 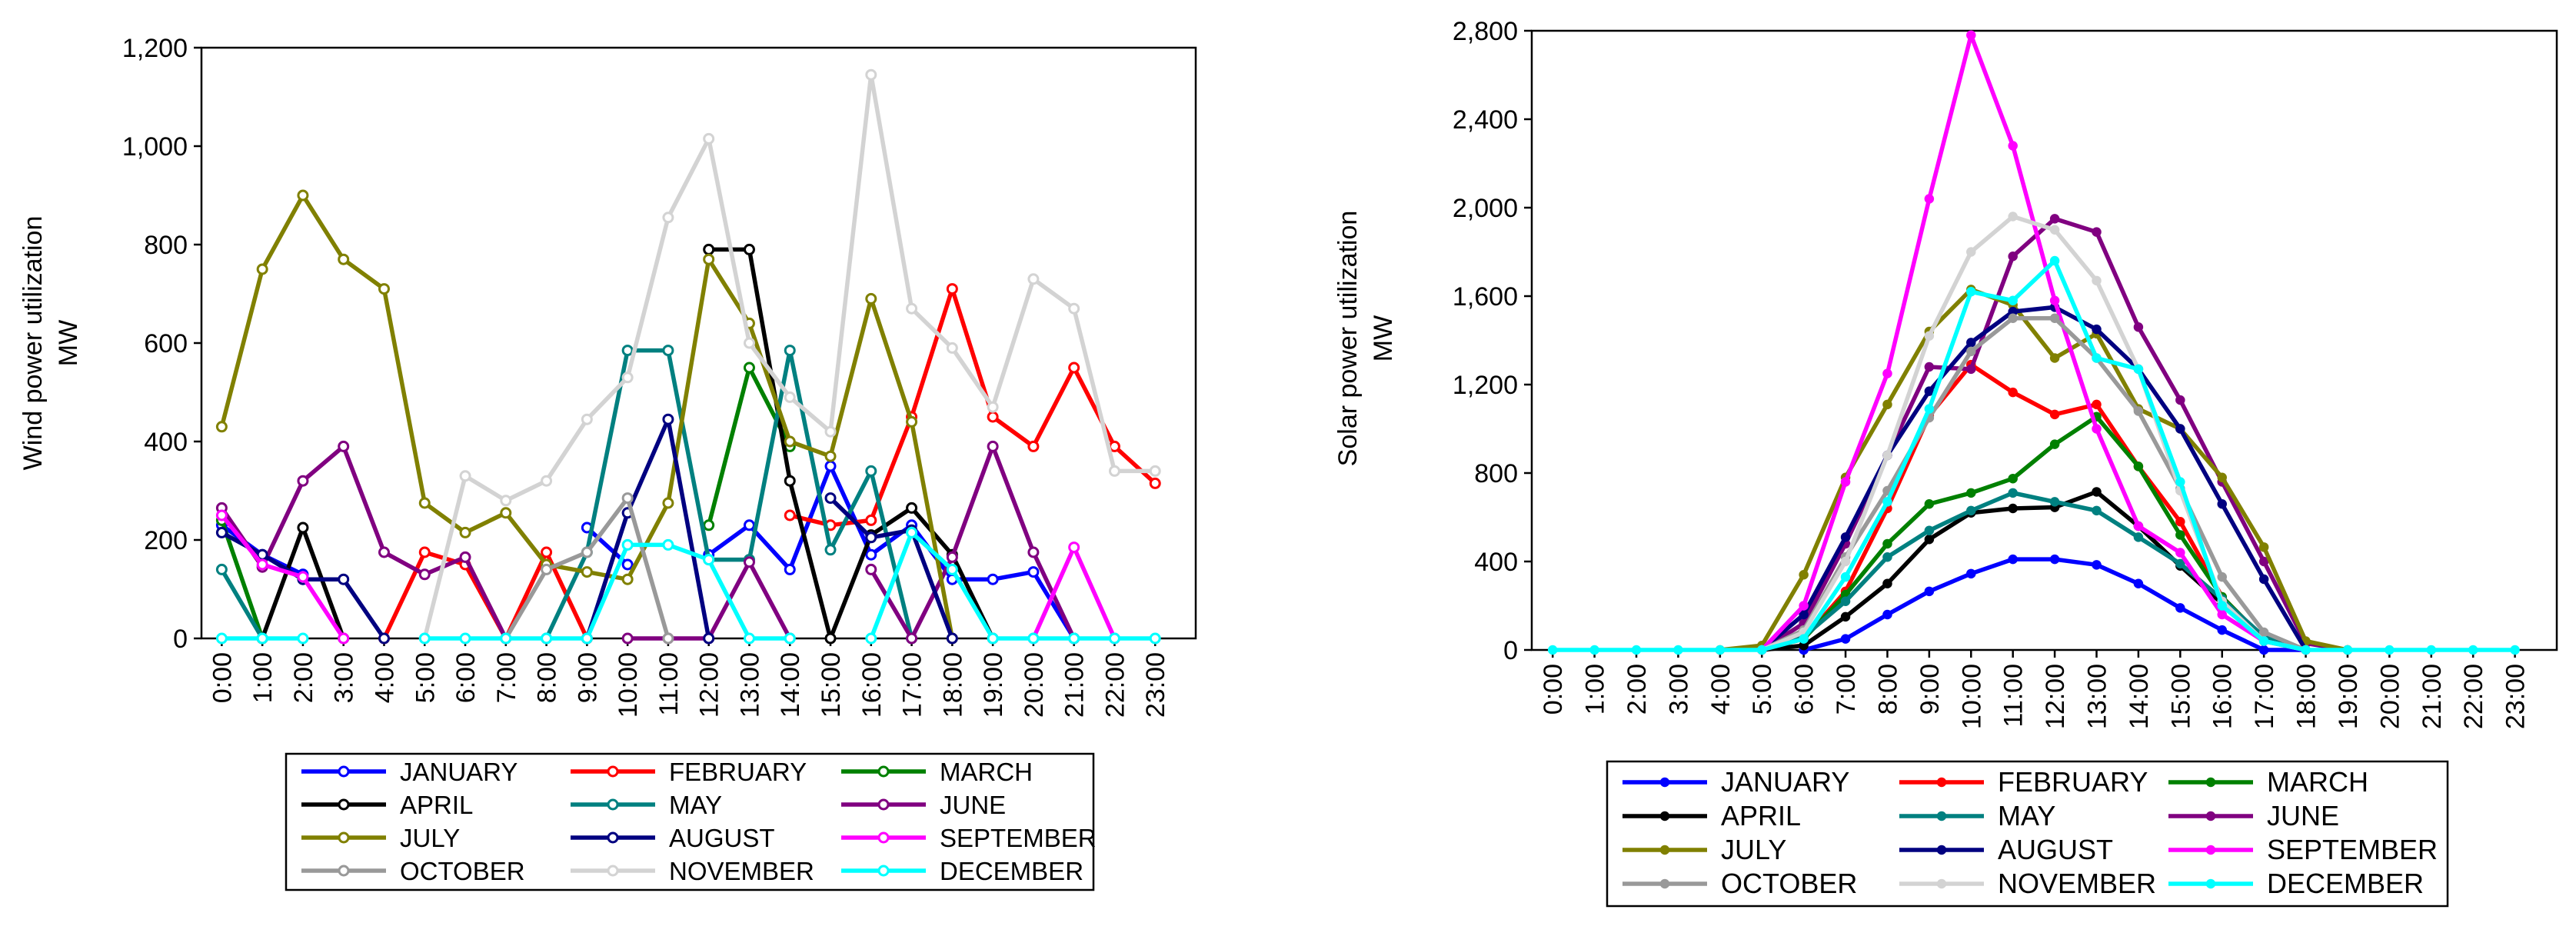 I want to click on x-tick-label: 6:00, so click(x=466, y=677).